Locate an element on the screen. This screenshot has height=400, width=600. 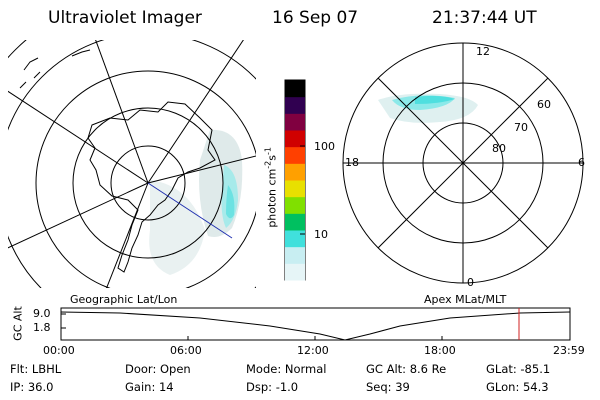
colorbar-units-label: photon cm-2s-1 is located at coordinates (271, 187).